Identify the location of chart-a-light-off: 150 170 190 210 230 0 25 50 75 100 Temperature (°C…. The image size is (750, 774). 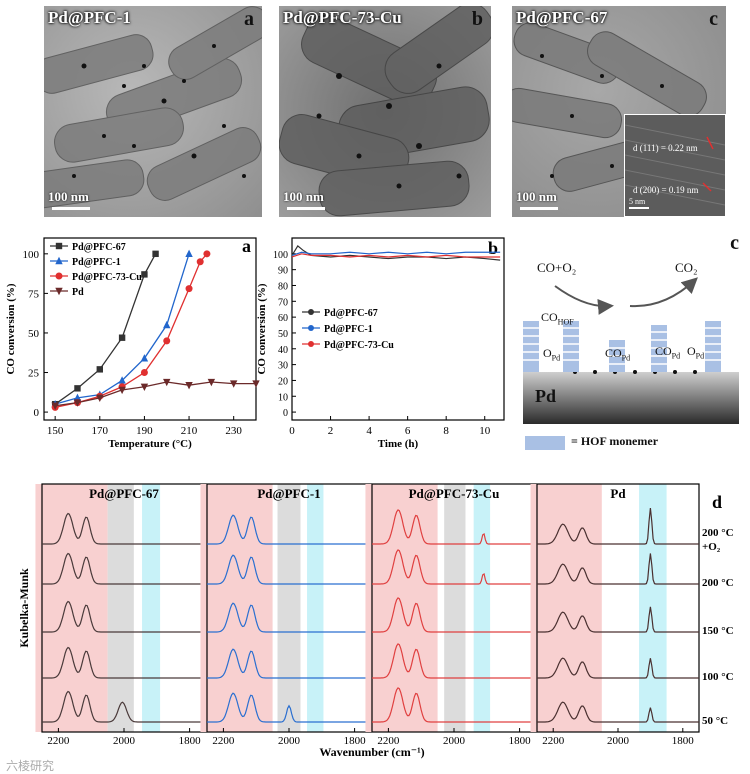
(132, 343).